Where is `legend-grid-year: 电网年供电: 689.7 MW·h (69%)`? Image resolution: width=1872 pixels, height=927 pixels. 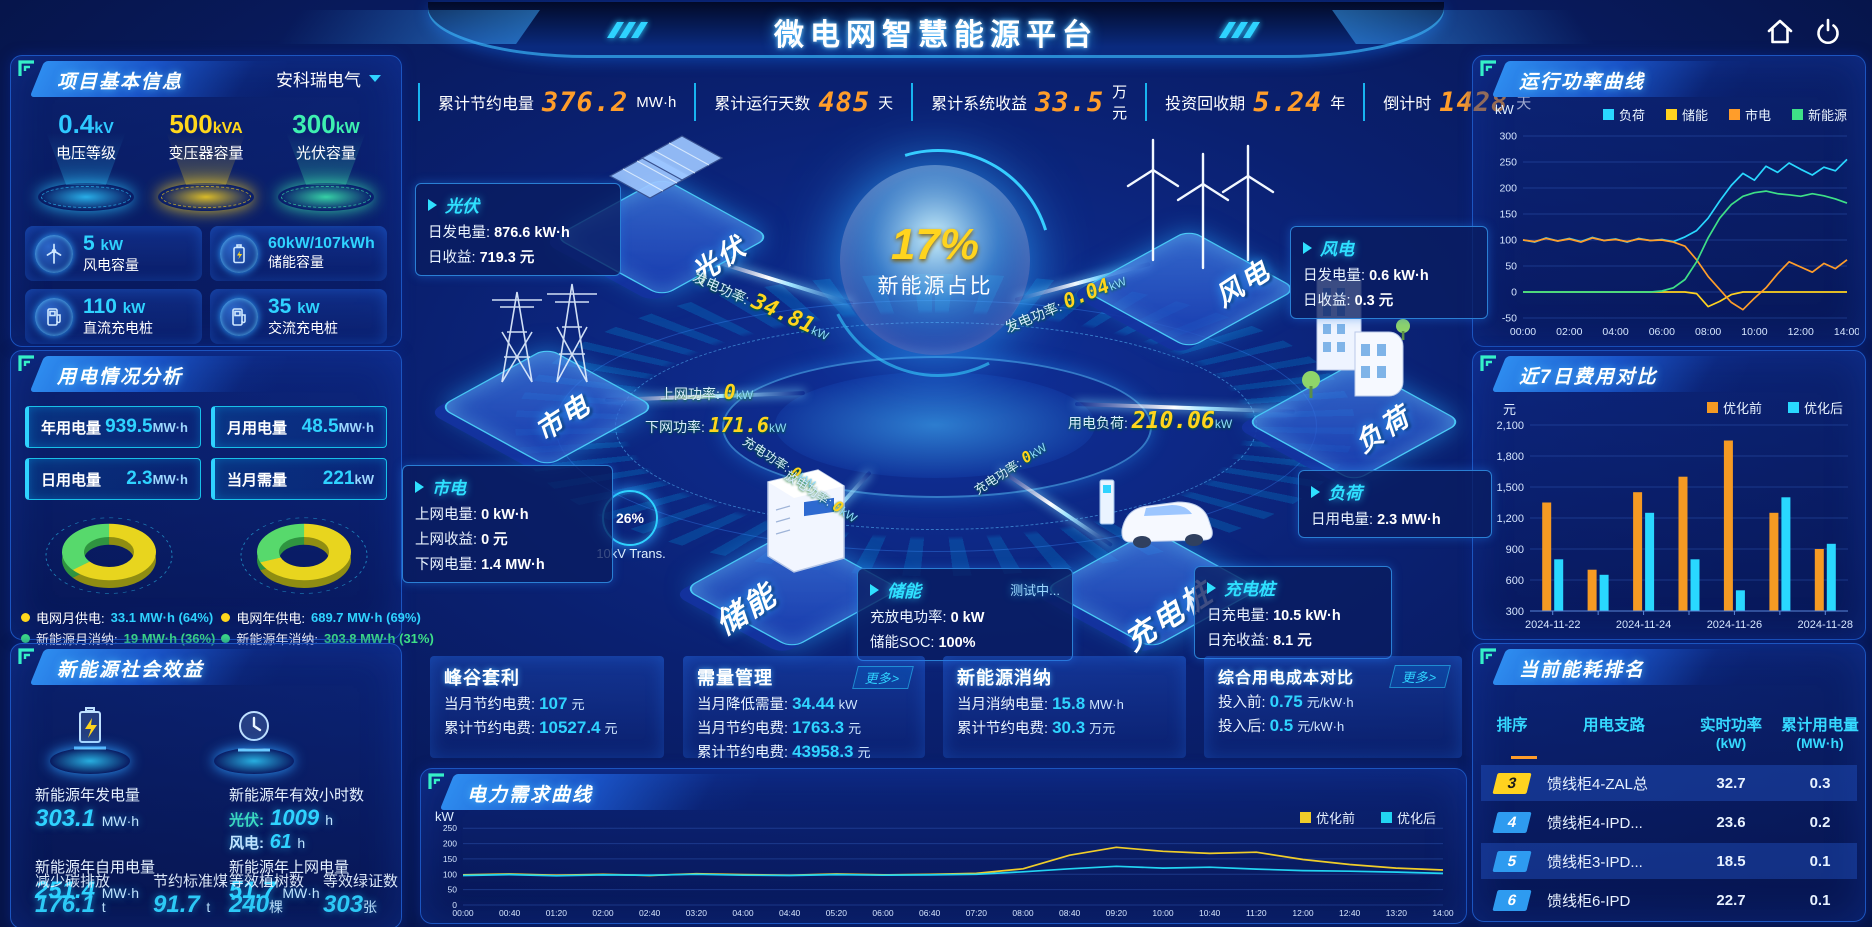 legend-grid-year: 电网年供电: 689.7 MW·h (69%) is located at coordinates (327, 617).